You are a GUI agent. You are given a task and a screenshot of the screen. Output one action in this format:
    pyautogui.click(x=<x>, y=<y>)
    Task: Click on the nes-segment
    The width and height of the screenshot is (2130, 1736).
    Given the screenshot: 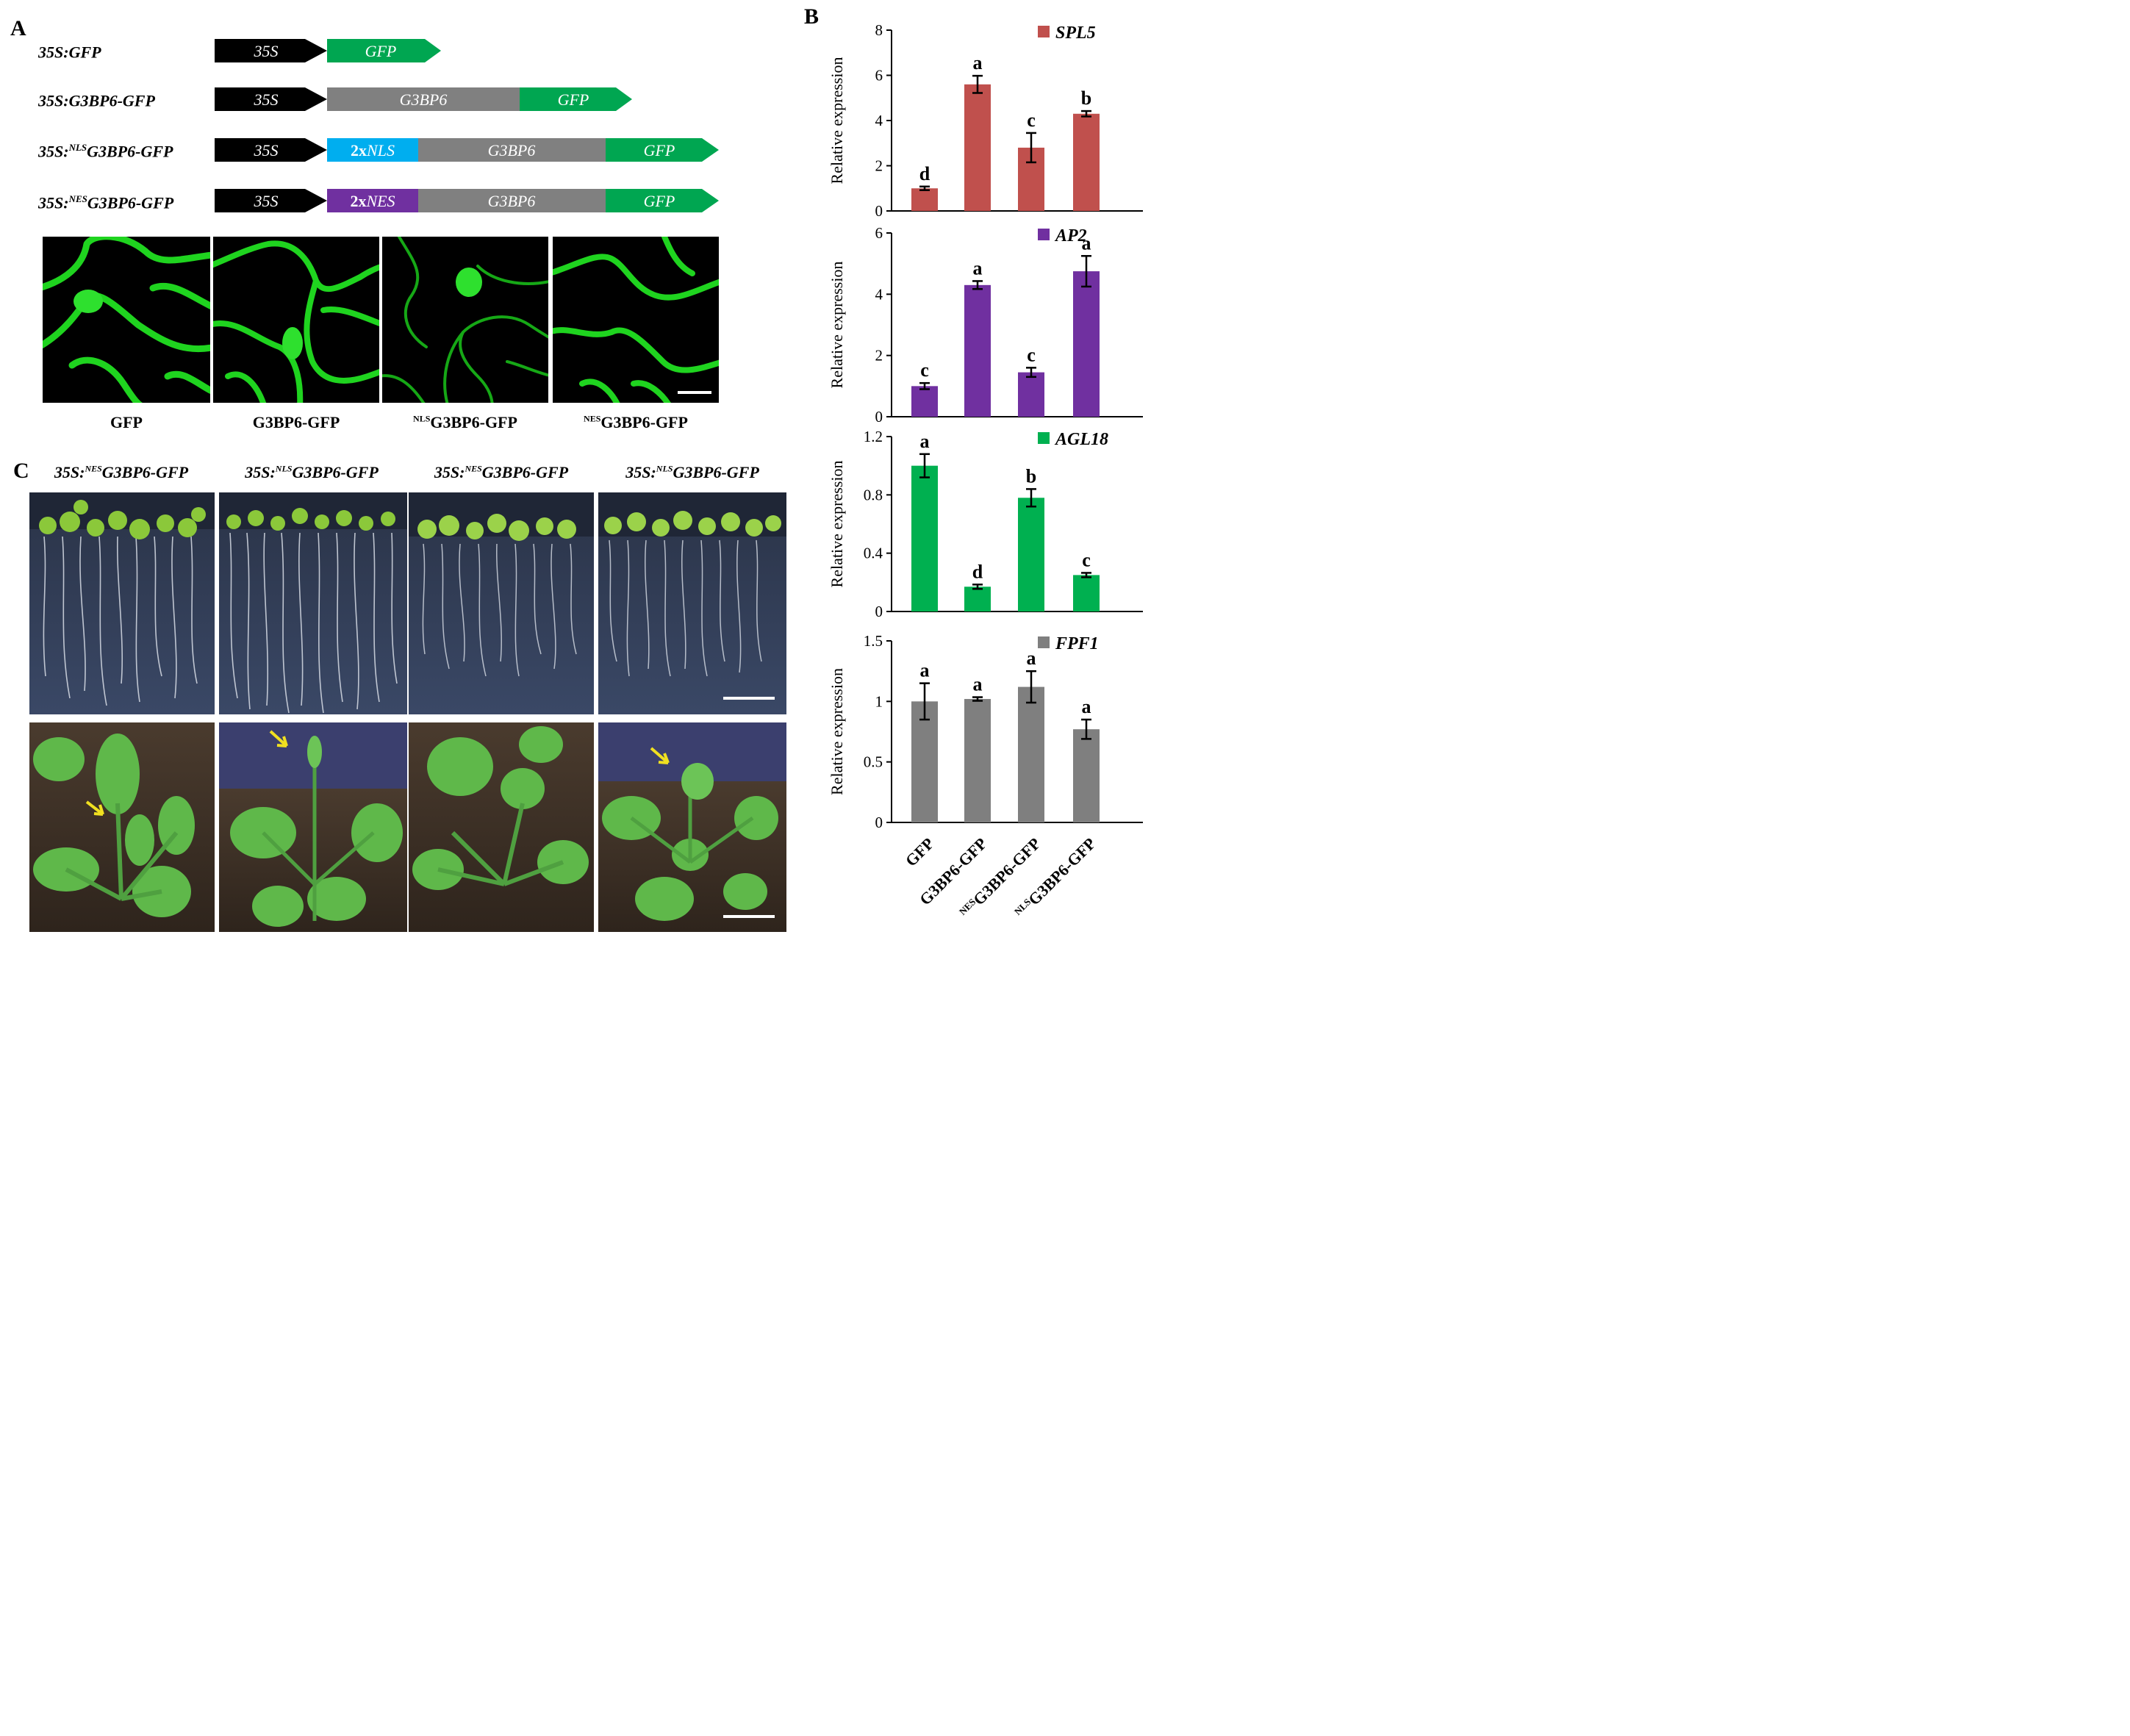 What is the action you would take?
    pyautogui.click(x=372, y=200)
    